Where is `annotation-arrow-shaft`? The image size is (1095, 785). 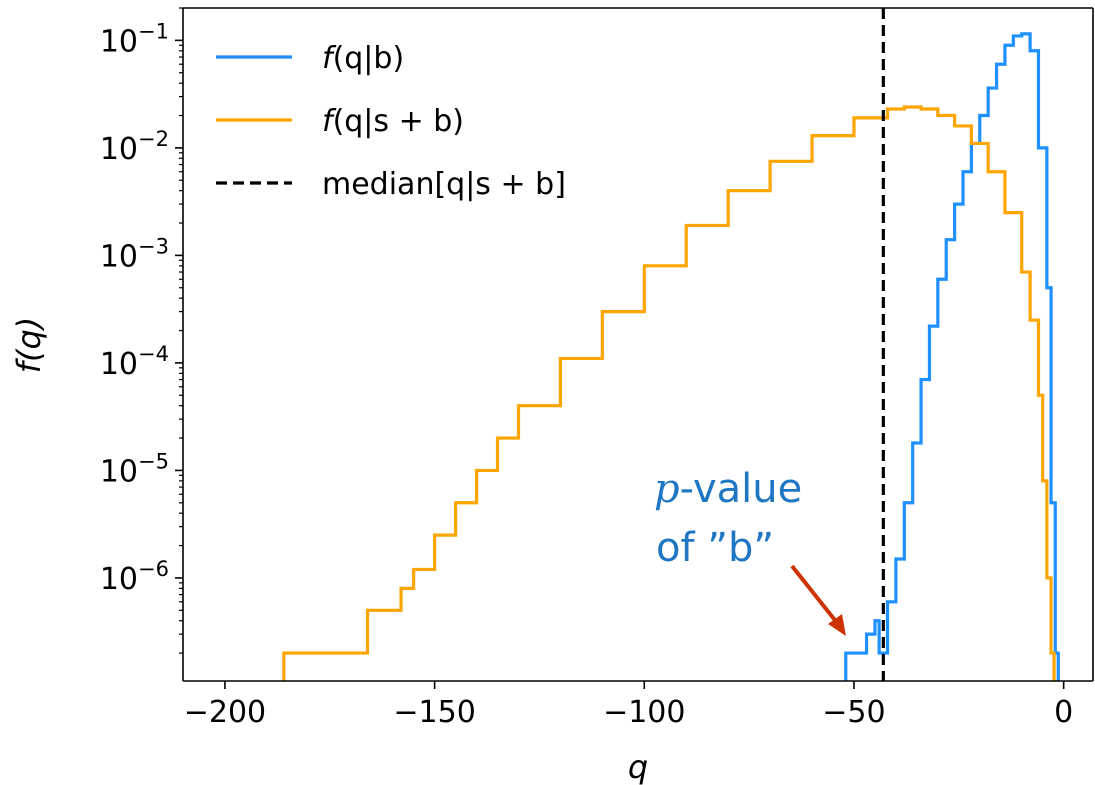 annotation-arrow-shaft is located at coordinates (815, 595).